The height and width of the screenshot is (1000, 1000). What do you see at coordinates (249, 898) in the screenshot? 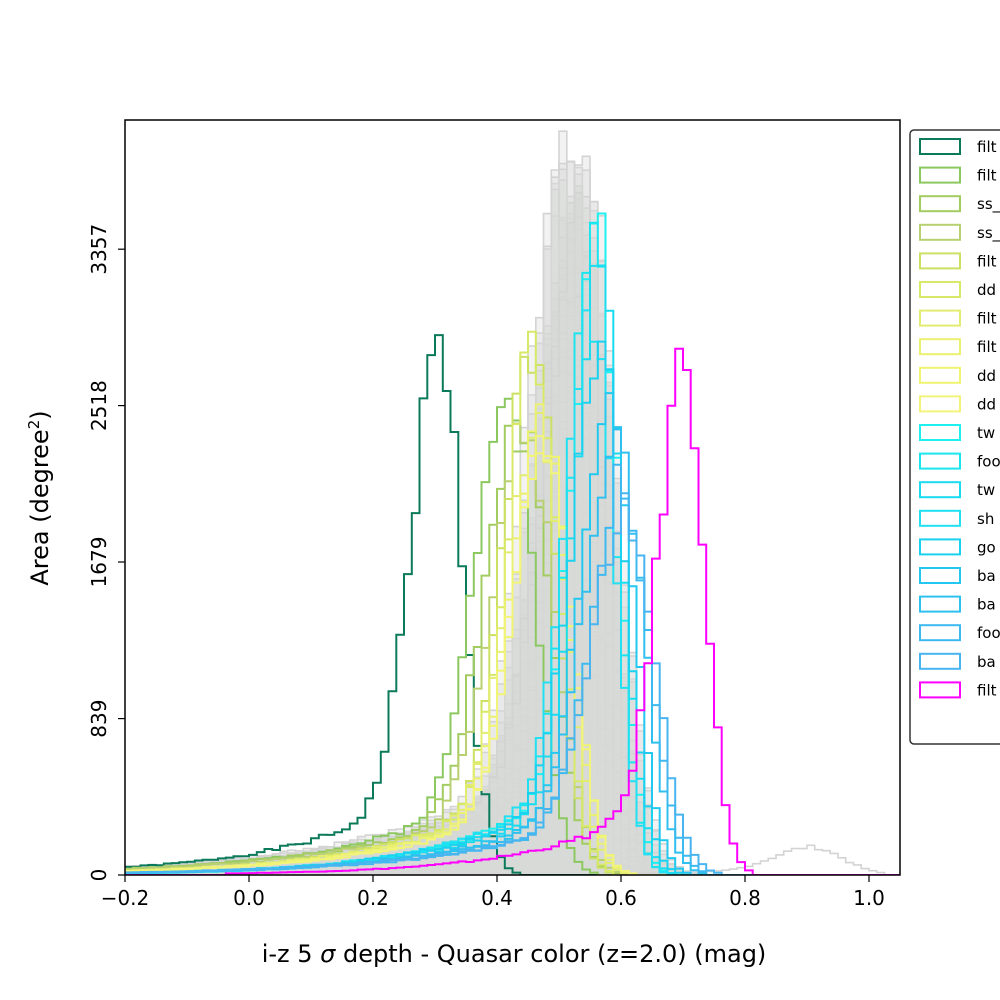
I see `x-tick-label: 0.0` at bounding box center [249, 898].